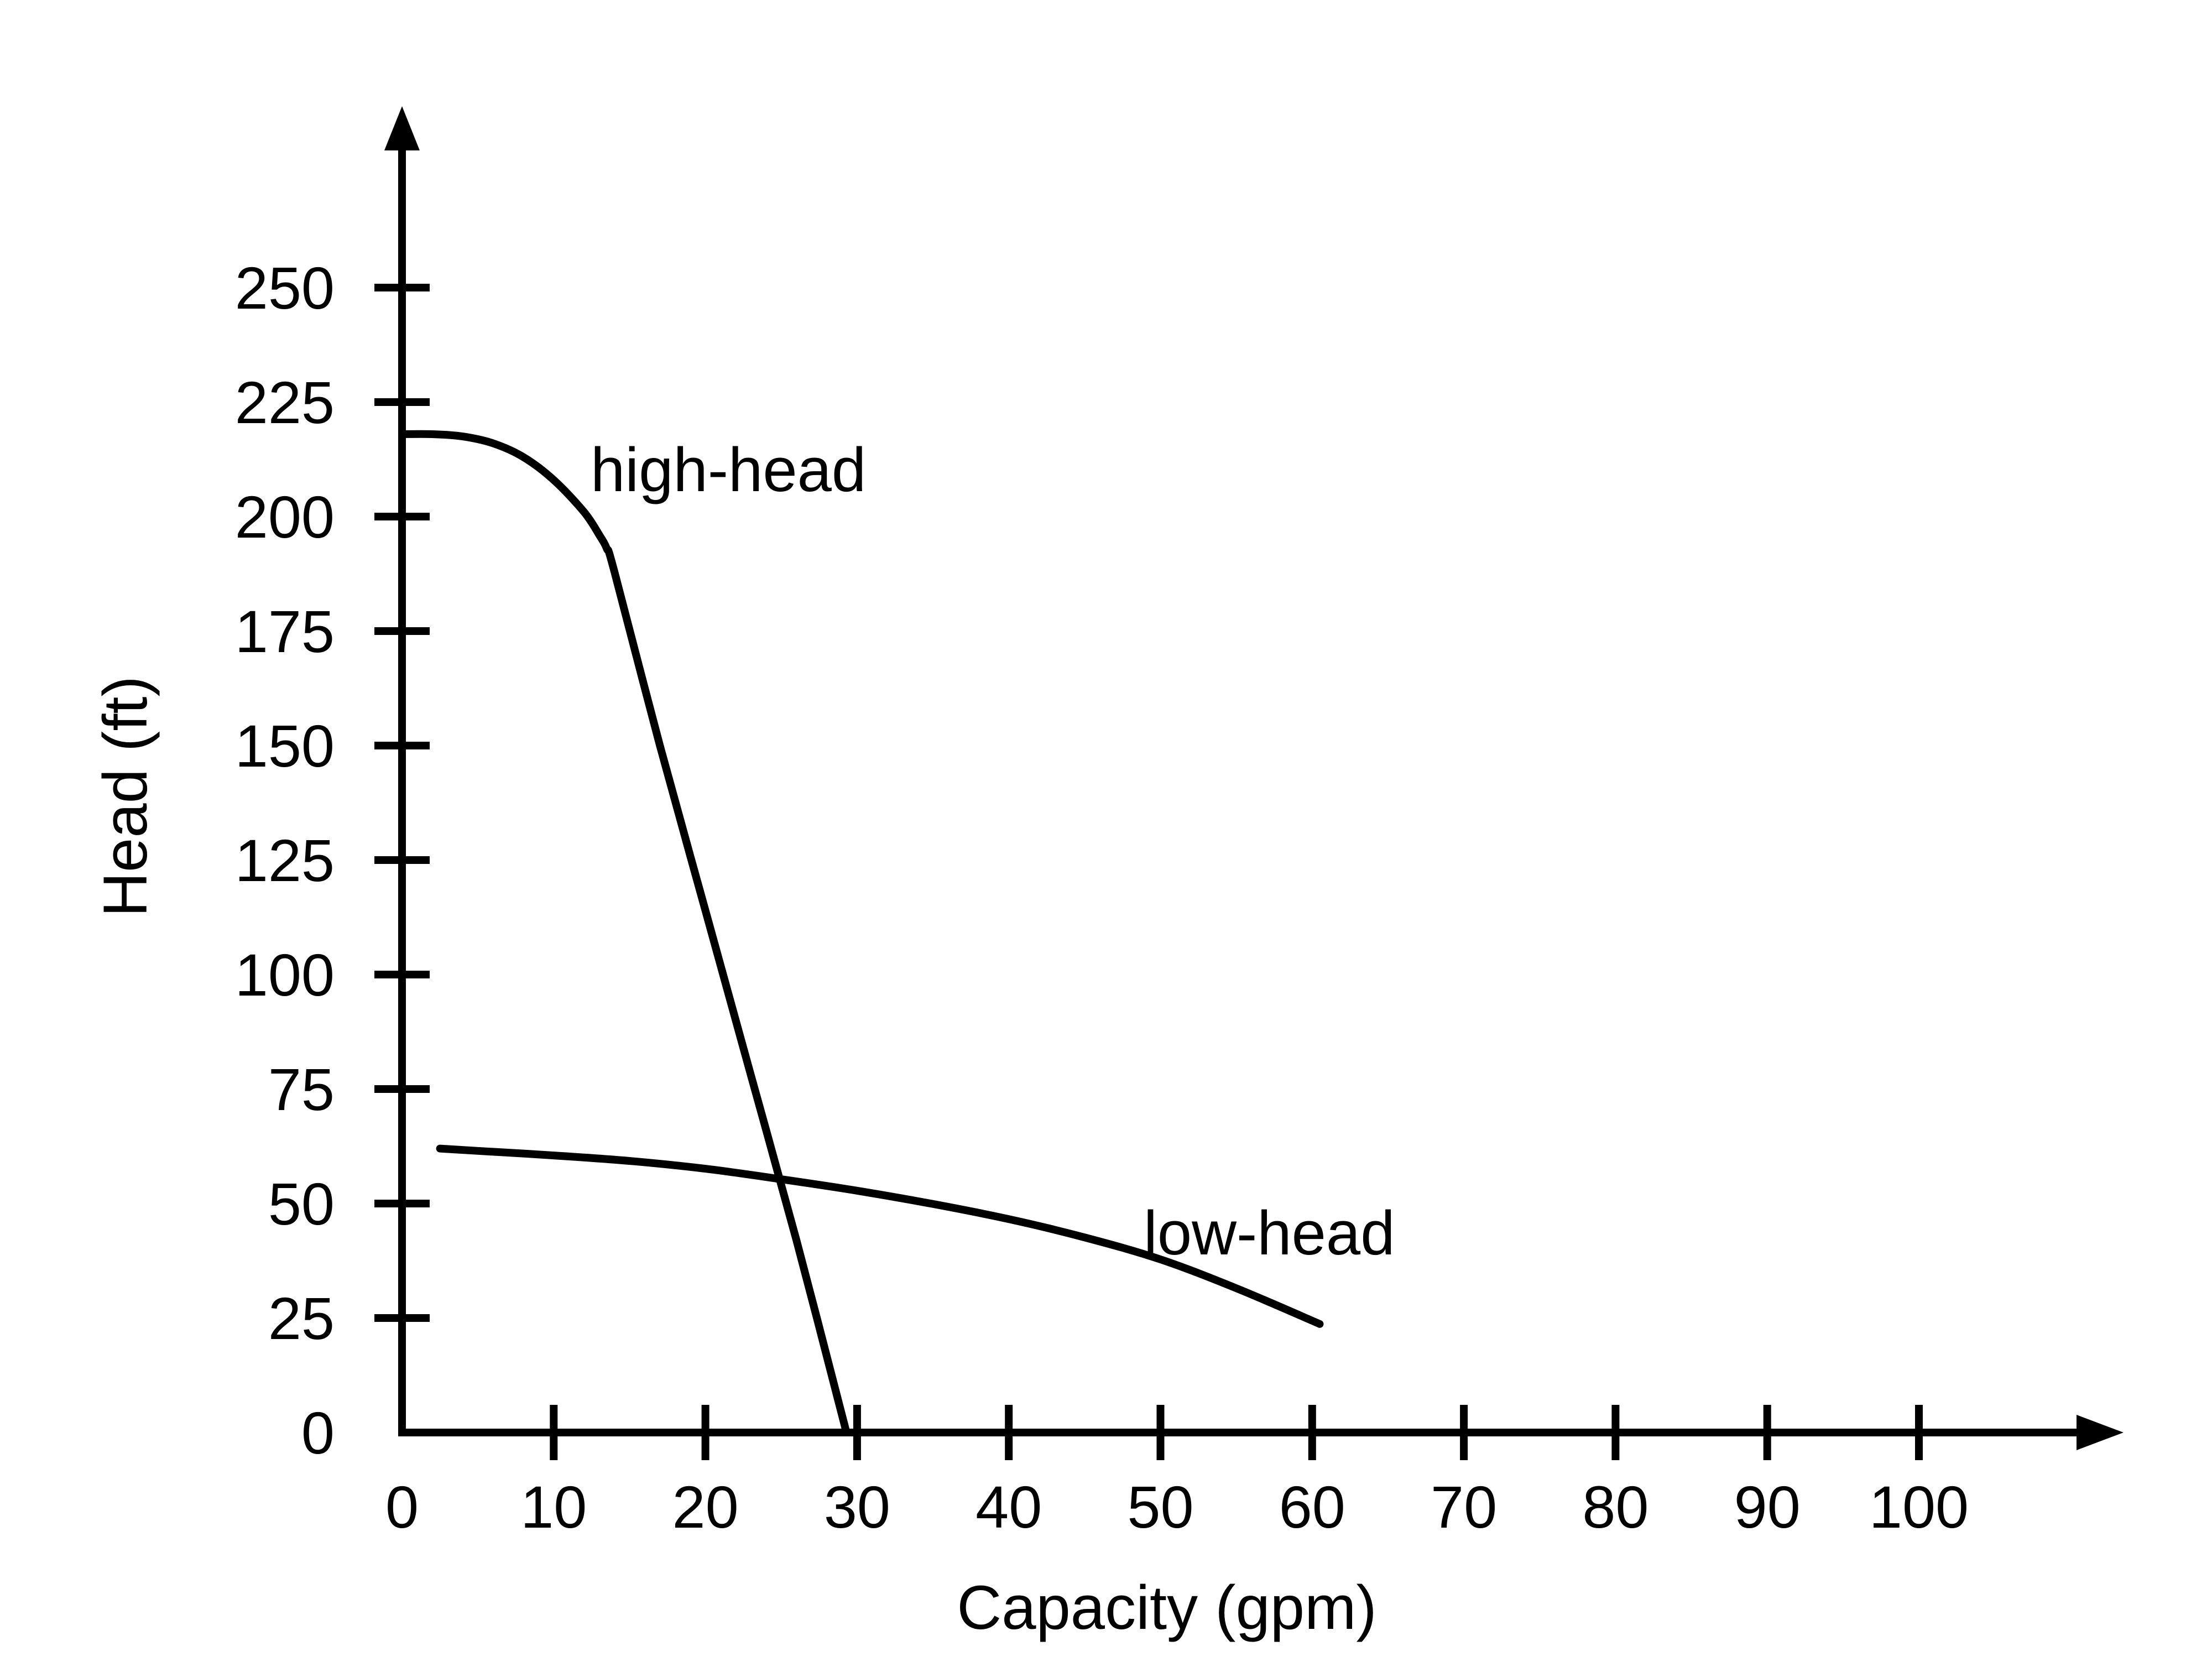 The height and width of the screenshot is (1672, 2212). Describe the element at coordinates (126, 796) in the screenshot. I see `y-axis-title: Head (ft)` at that location.